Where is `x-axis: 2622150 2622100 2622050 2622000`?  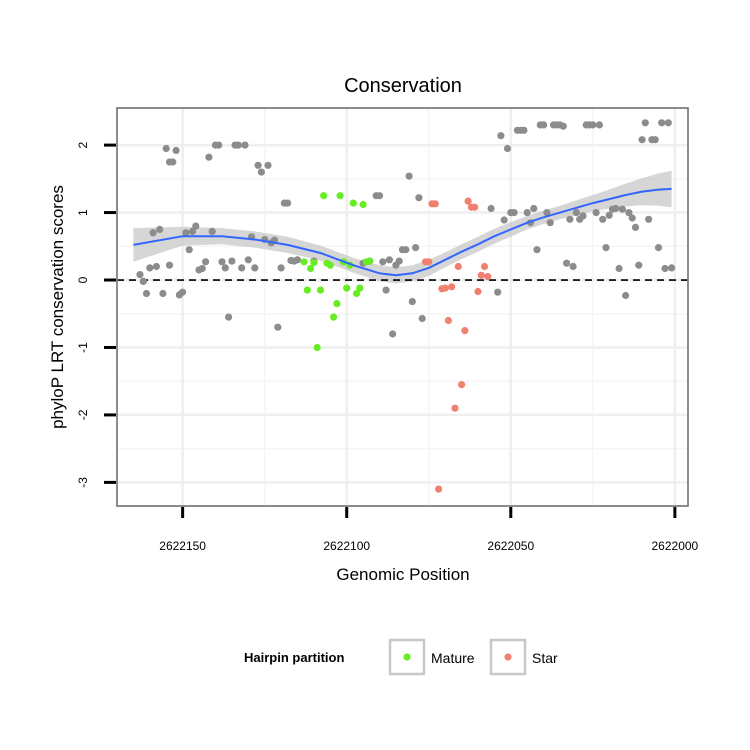
x-axis: 2622150 2622100 2622050 2622000 is located at coordinates (429, 530).